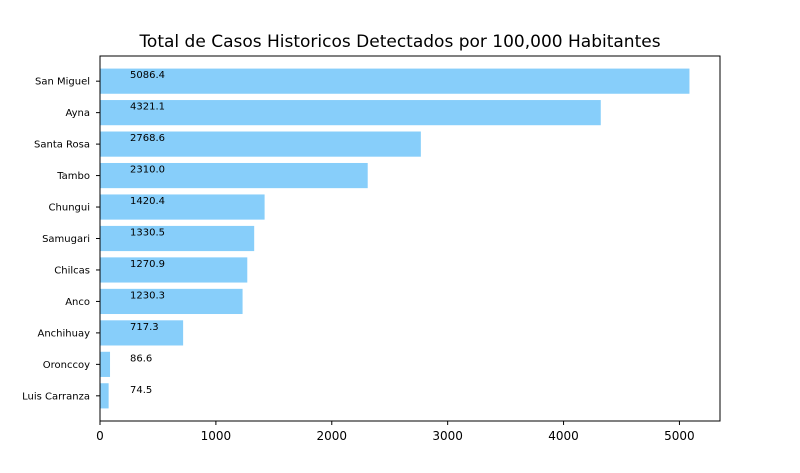 The image size is (800, 473). Describe the element at coordinates (72, 270) in the screenshot. I see `category-label: Chilcas` at that location.